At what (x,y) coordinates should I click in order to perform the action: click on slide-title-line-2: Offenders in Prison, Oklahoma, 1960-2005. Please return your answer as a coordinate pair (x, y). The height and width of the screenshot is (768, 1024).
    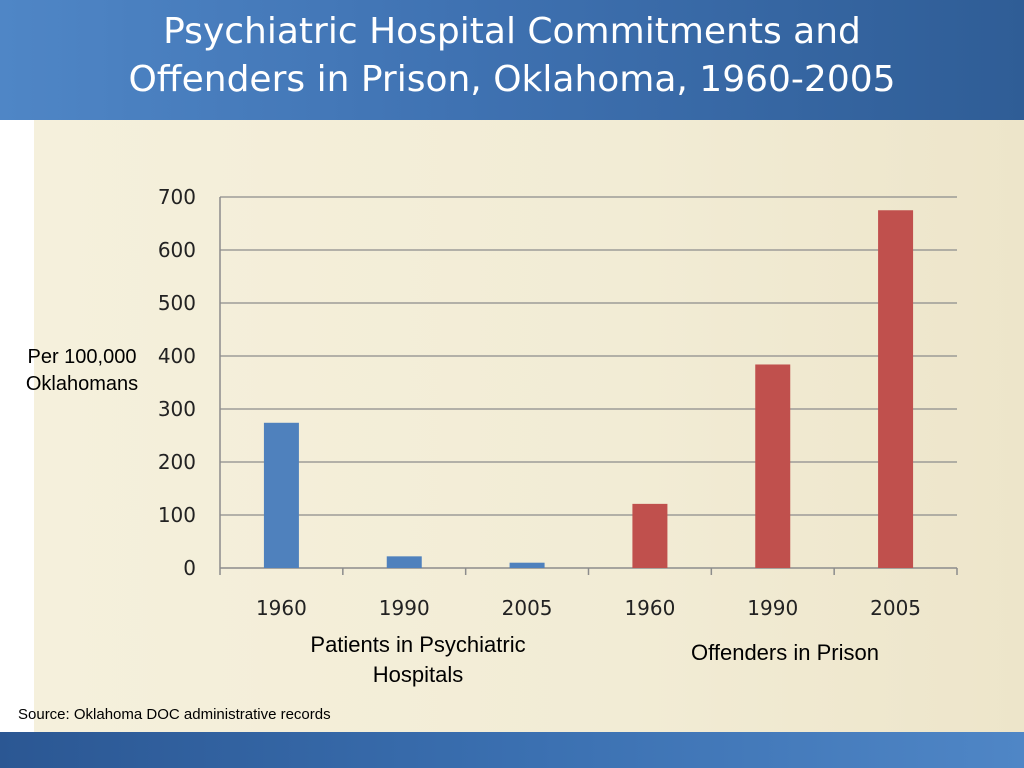
    Looking at the image, I should click on (512, 79).